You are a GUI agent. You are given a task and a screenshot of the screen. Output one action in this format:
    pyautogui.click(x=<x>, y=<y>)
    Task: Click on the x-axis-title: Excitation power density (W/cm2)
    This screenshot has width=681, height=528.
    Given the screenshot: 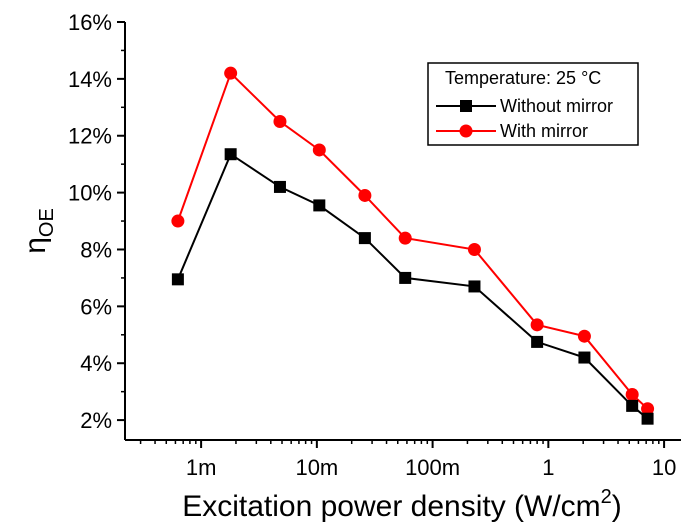 What is the action you would take?
    pyautogui.click(x=402, y=504)
    